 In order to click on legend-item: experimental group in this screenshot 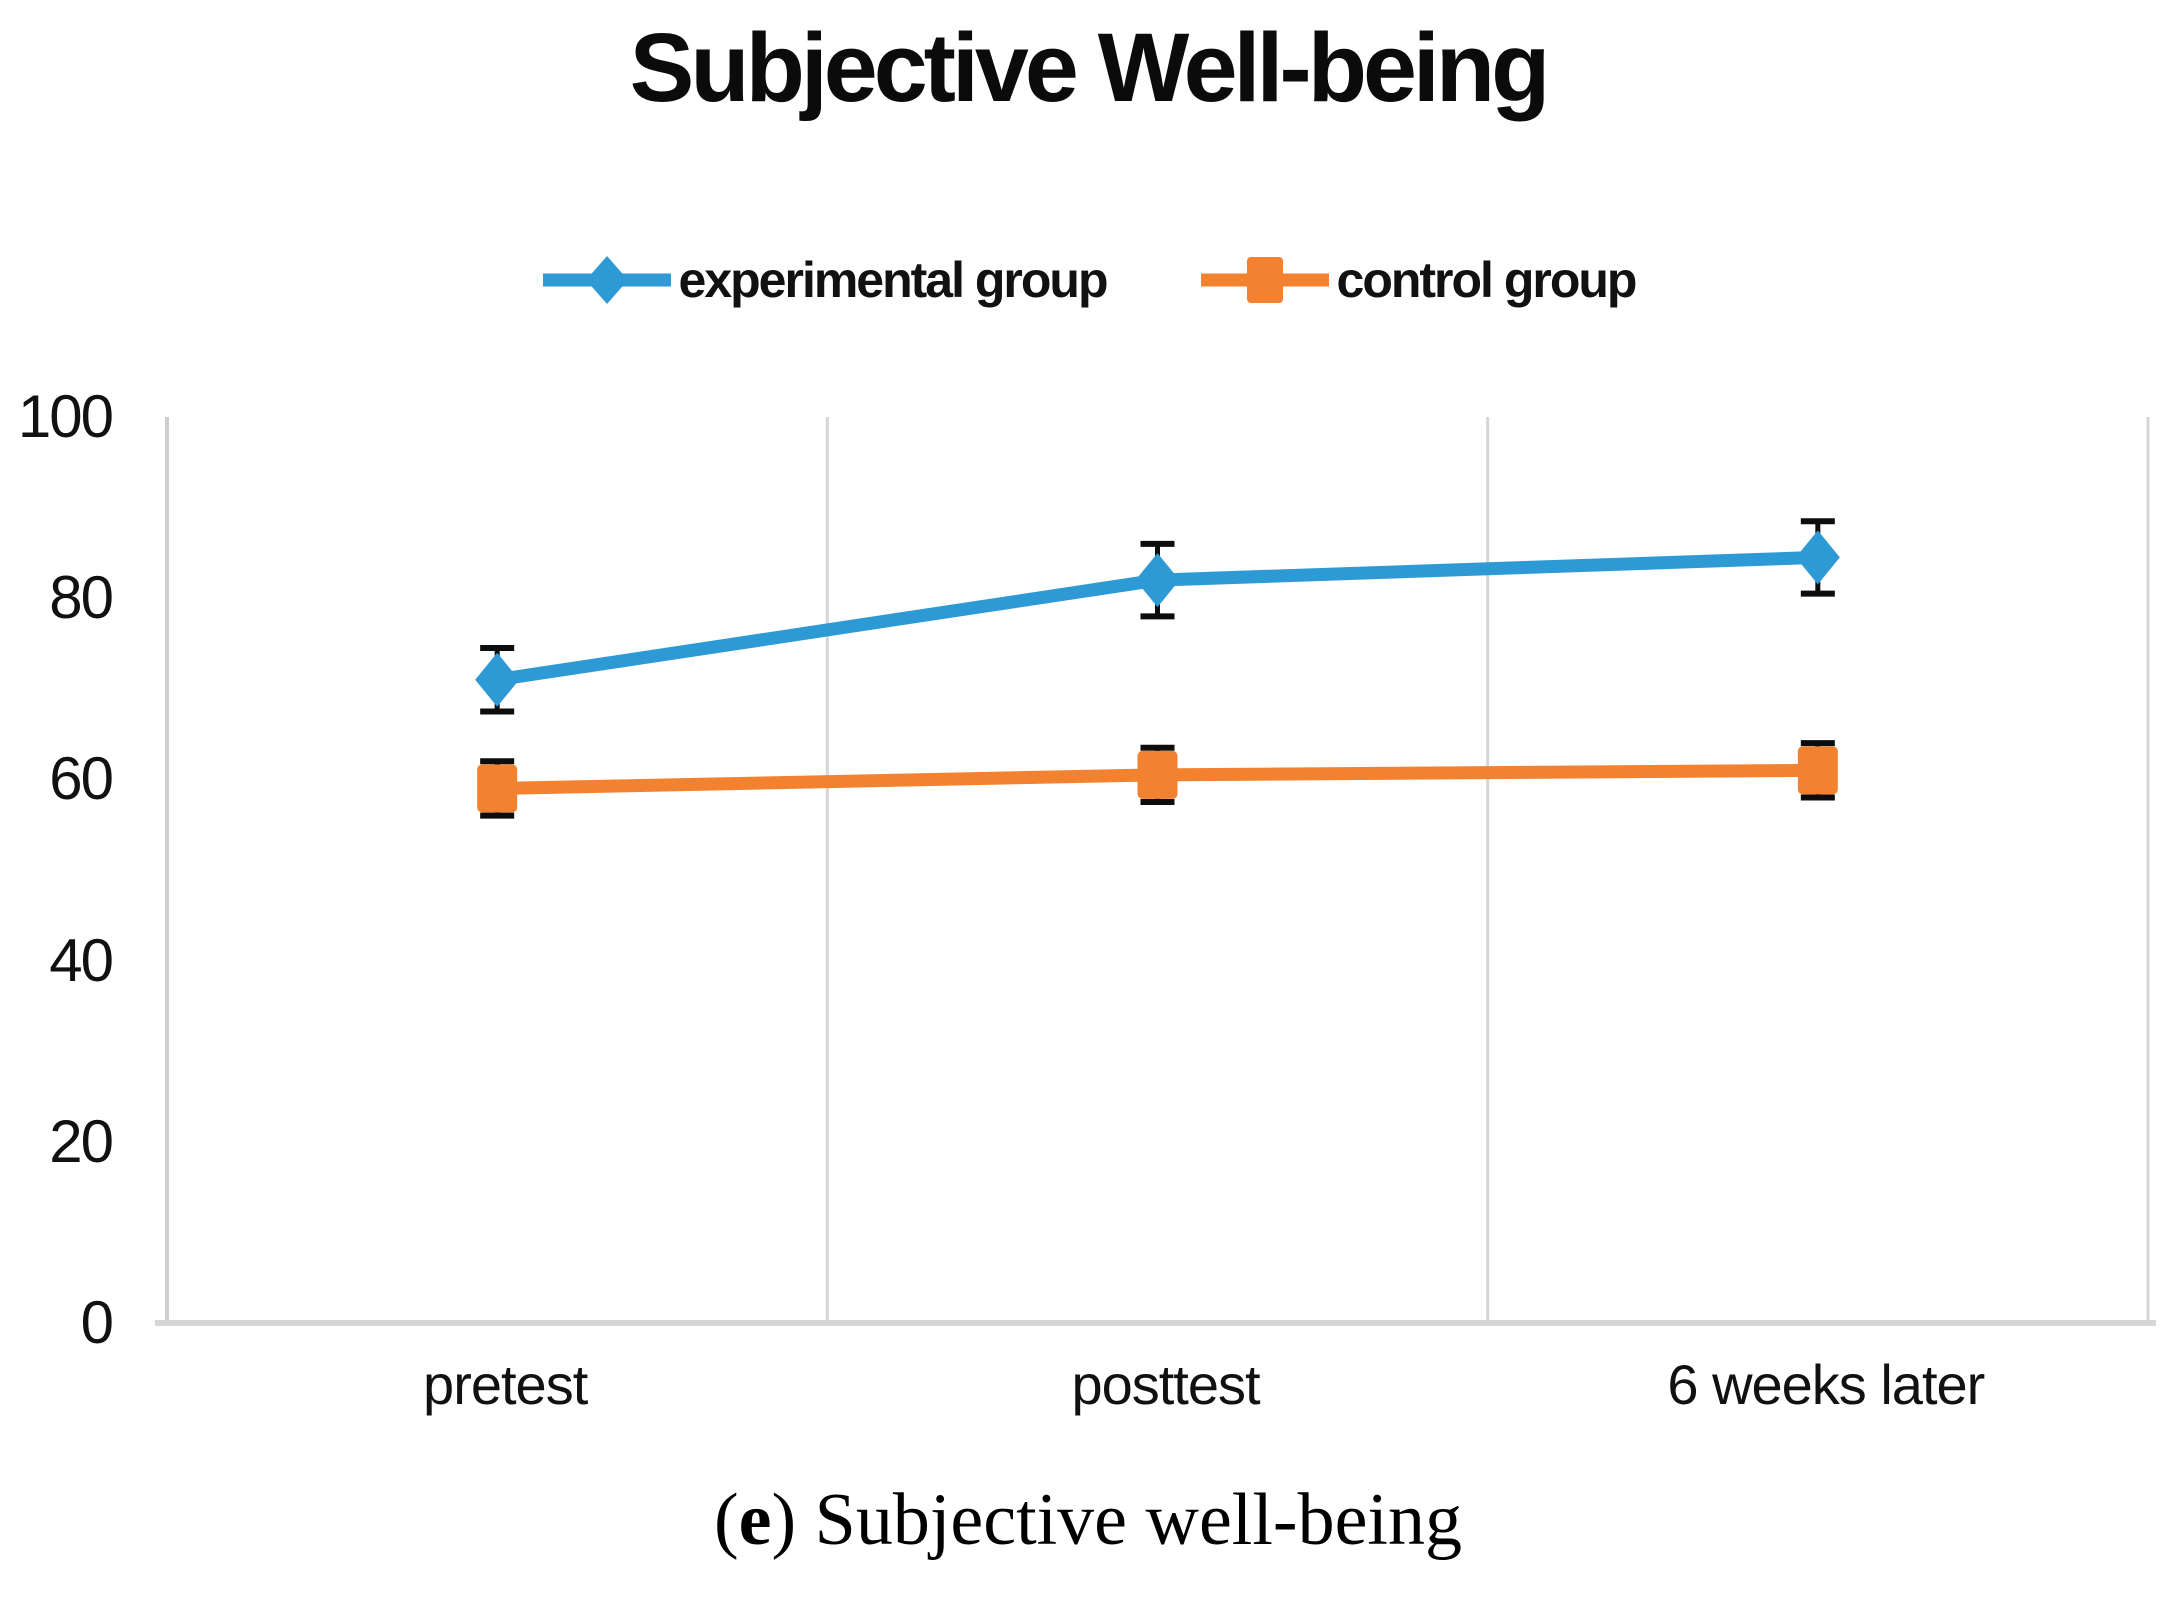, I will do `click(825, 280)`.